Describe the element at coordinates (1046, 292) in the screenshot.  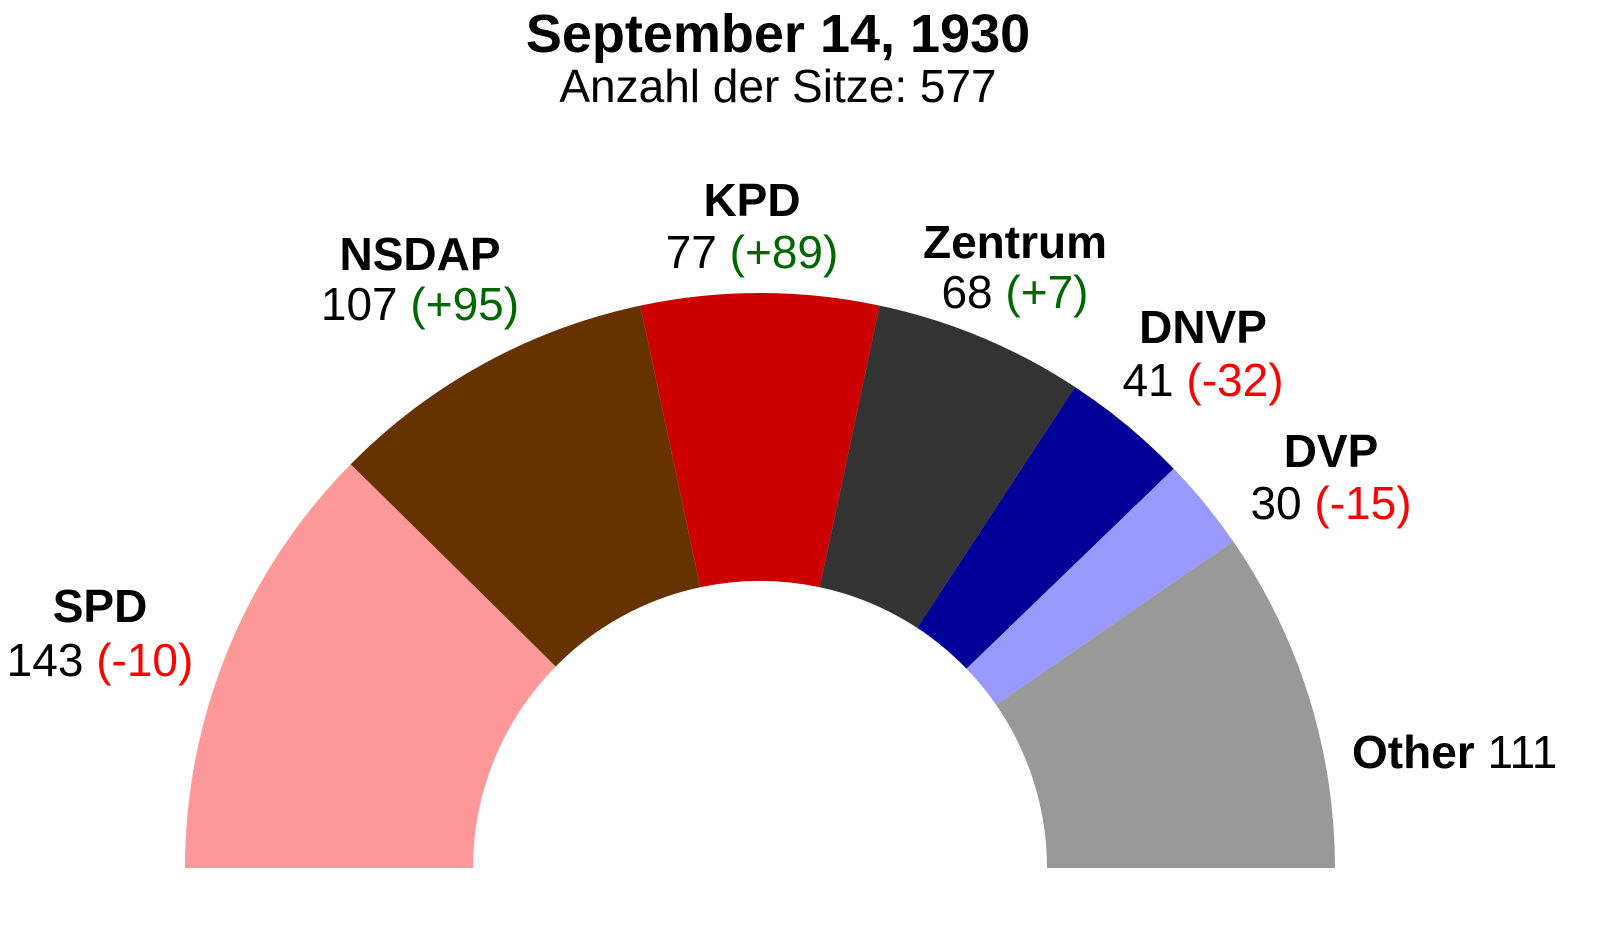
I see `label-zentrum-change: (+7)` at that location.